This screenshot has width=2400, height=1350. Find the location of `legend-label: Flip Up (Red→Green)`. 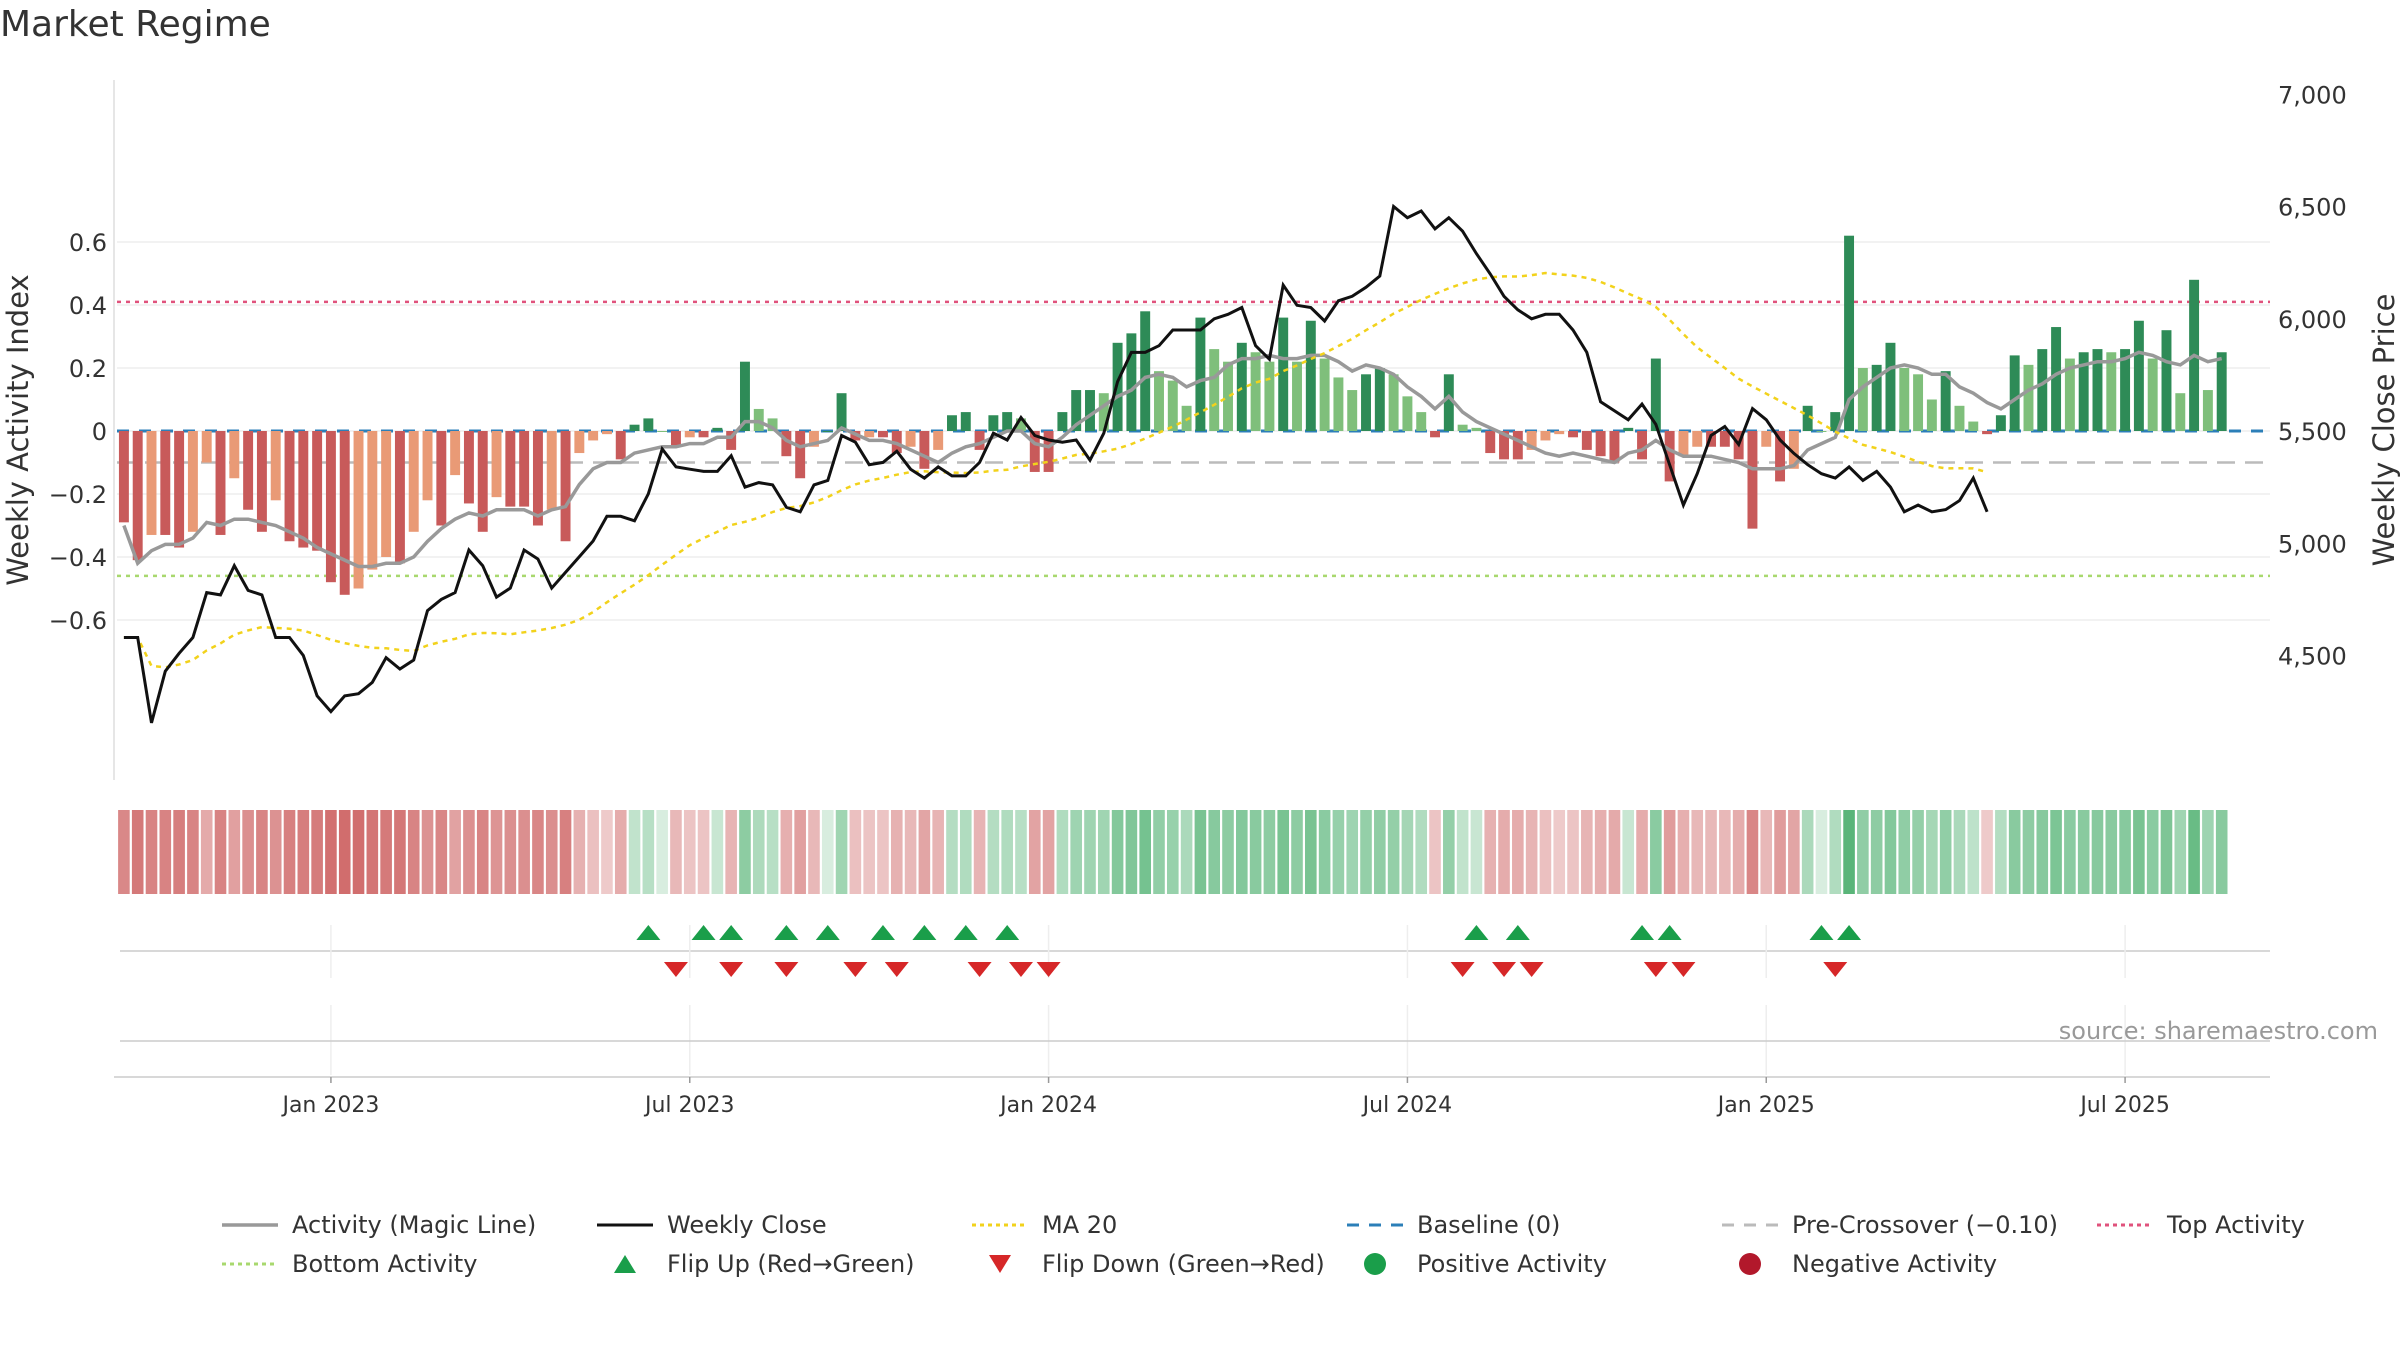

legend-label: Flip Up (Red→Green) is located at coordinates (791, 1264).